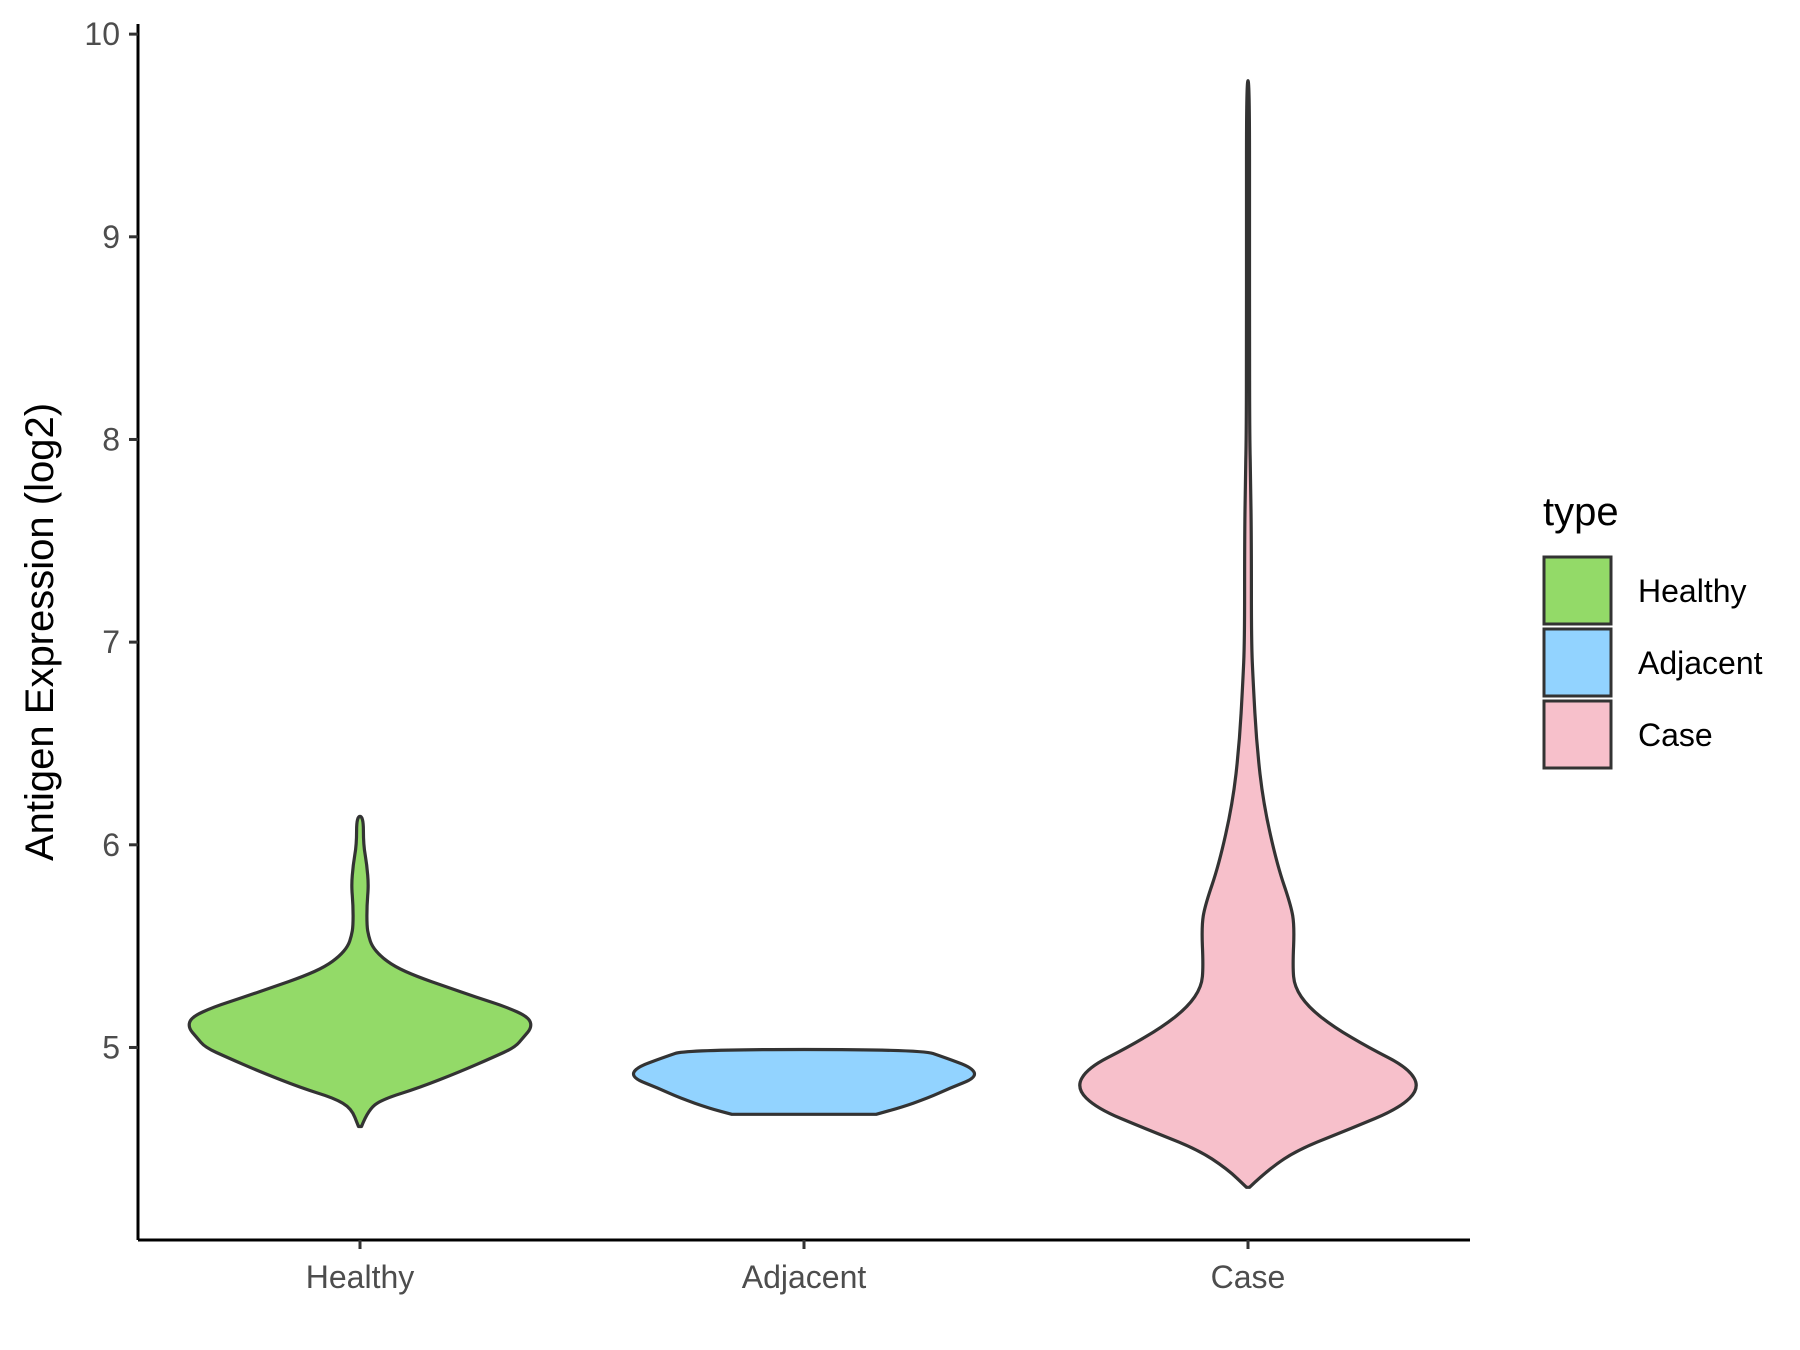 This screenshot has width=1800, height=1350. Describe the element at coordinates (1700, 663) in the screenshot. I see `legend-label-adjacent: Adjacent` at that location.